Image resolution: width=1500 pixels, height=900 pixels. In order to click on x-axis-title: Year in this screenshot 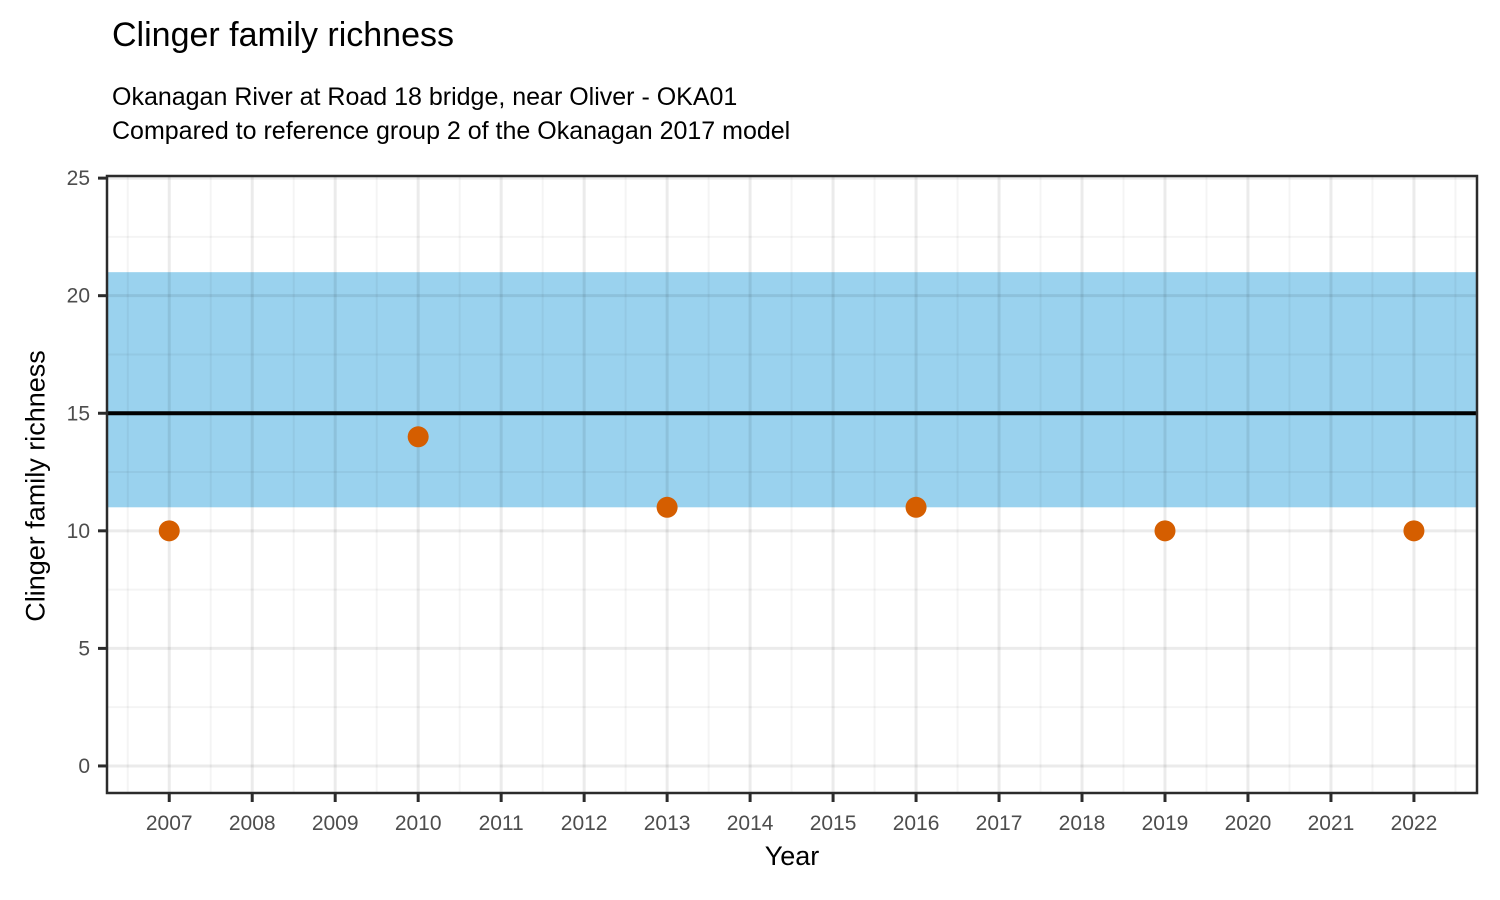, I will do `click(792, 856)`.